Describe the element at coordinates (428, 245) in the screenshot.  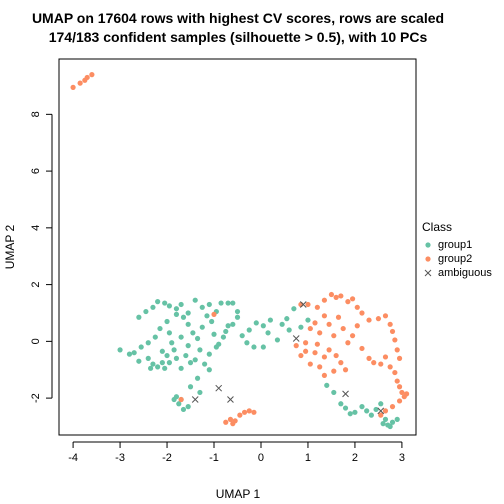
I see `legend-key-group1` at that location.